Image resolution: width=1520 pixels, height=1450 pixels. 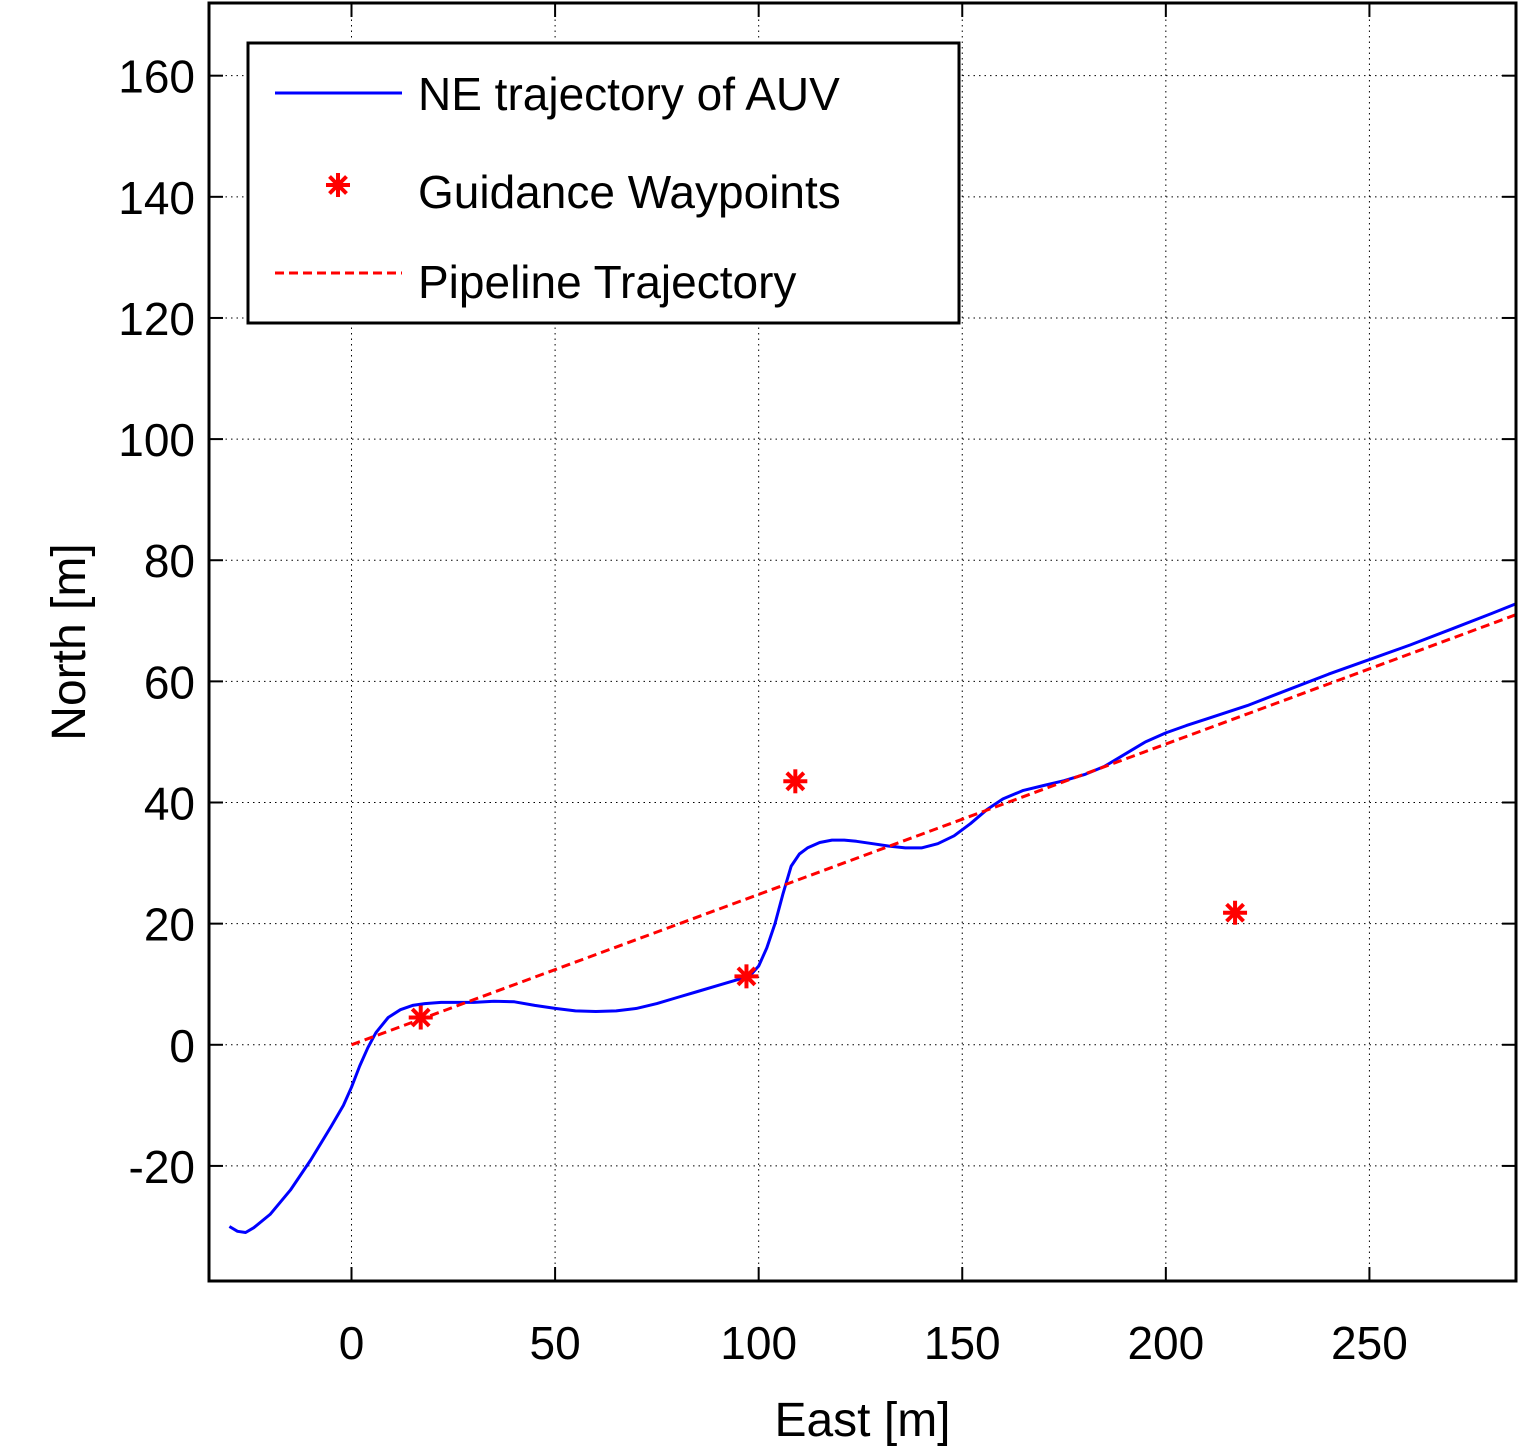 I want to click on legend-label-pipeline: Pipeline Trajectory, so click(x=607, y=282).